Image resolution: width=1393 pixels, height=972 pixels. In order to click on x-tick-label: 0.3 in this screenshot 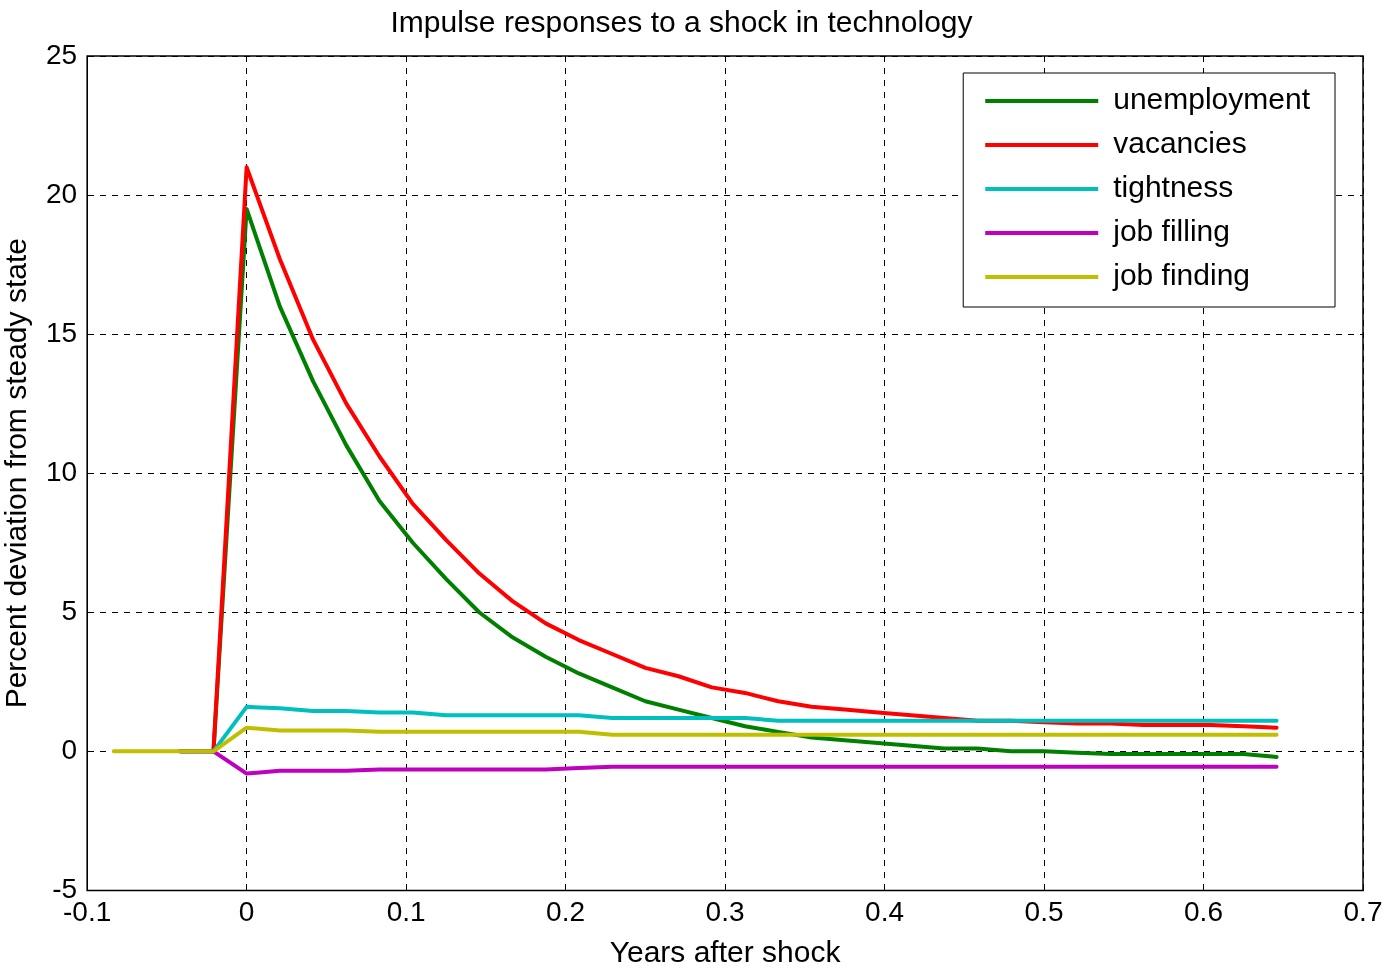, I will do `click(725, 911)`.